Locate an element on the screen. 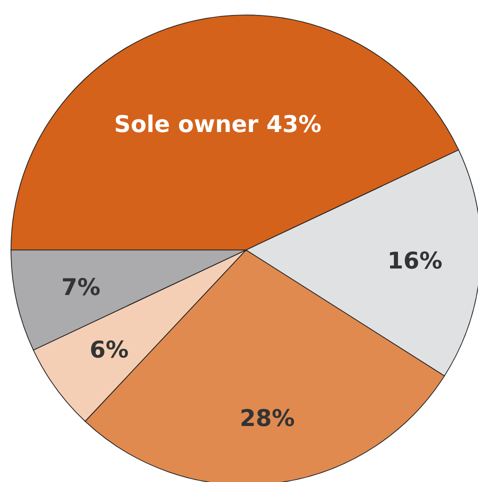 This screenshot has width=478, height=482. data-label: 43% is located at coordinates (294, 125).